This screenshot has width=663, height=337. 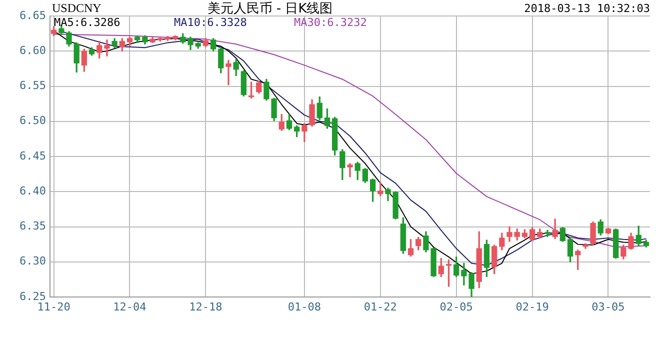 What do you see at coordinates (380, 307) in the screenshot?
I see `x-tick-label: 01-22` at bounding box center [380, 307].